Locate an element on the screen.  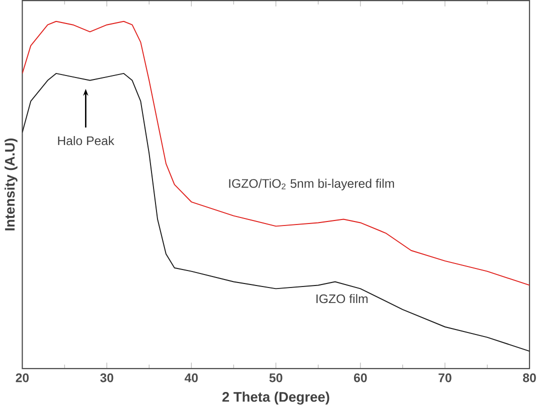
y-axis-title: Intensity (A.U) is located at coordinates (11, 184).